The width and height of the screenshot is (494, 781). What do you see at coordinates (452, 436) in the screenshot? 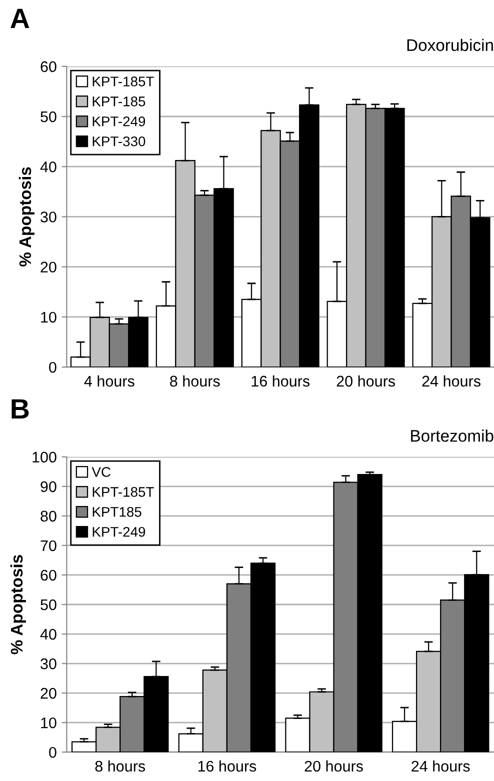
I see `chart-subtitle: Bortezomib` at bounding box center [452, 436].